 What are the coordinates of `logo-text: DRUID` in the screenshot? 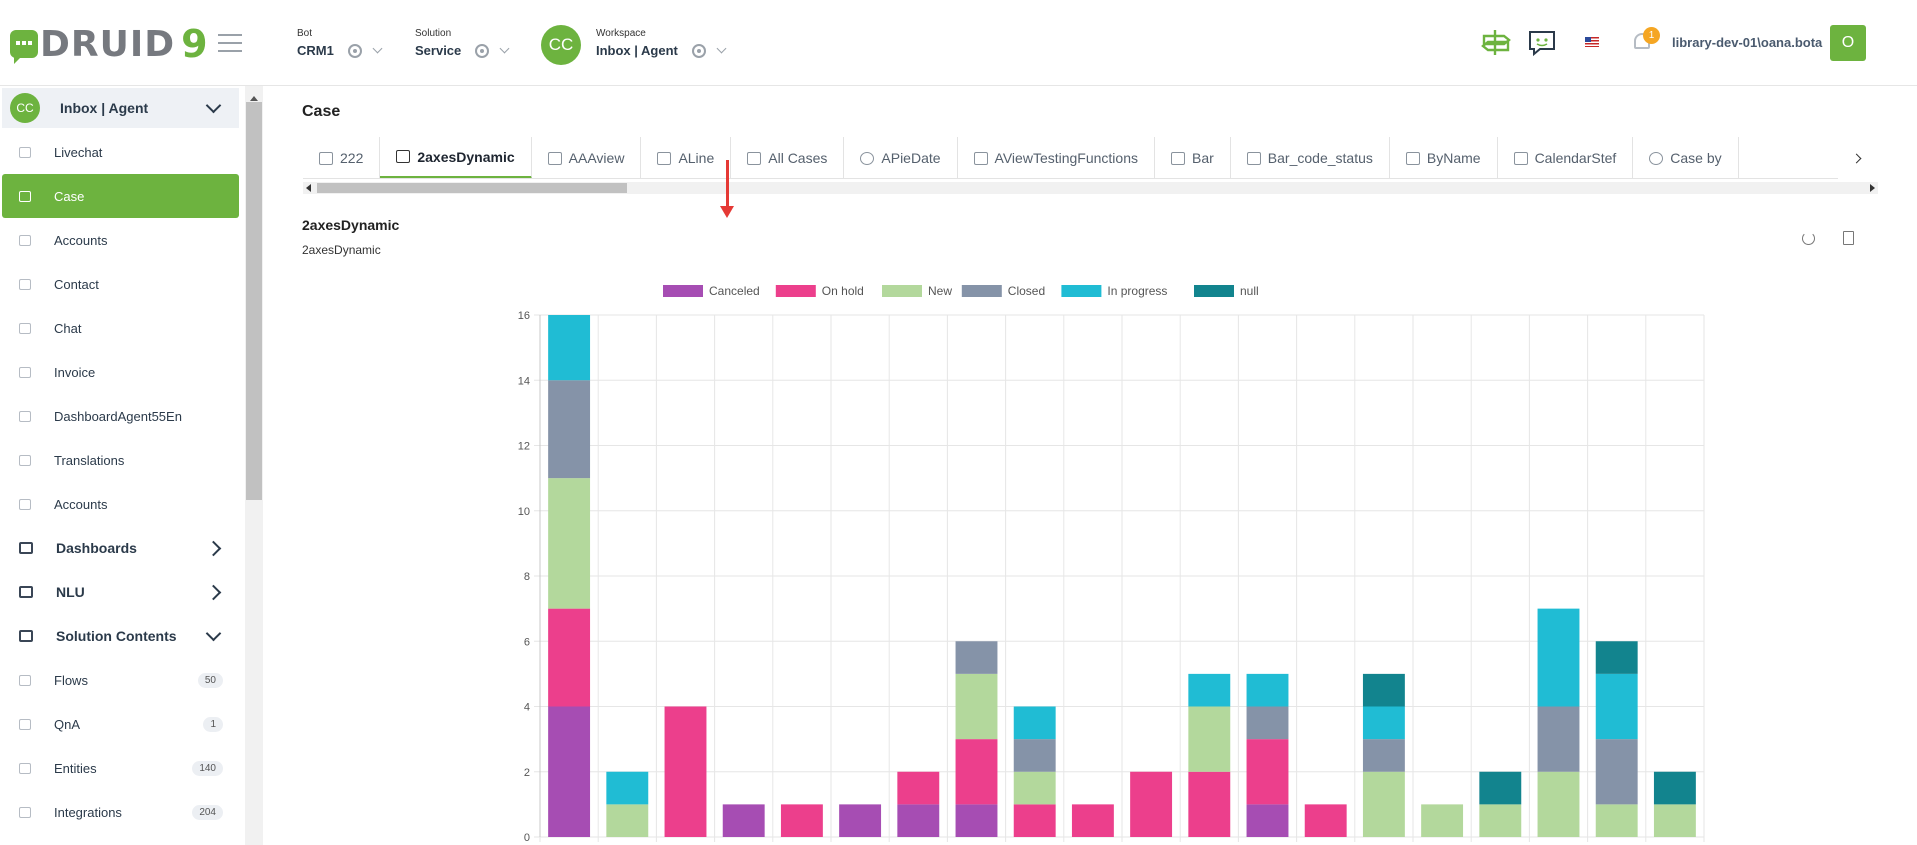 It's located at (108, 44).